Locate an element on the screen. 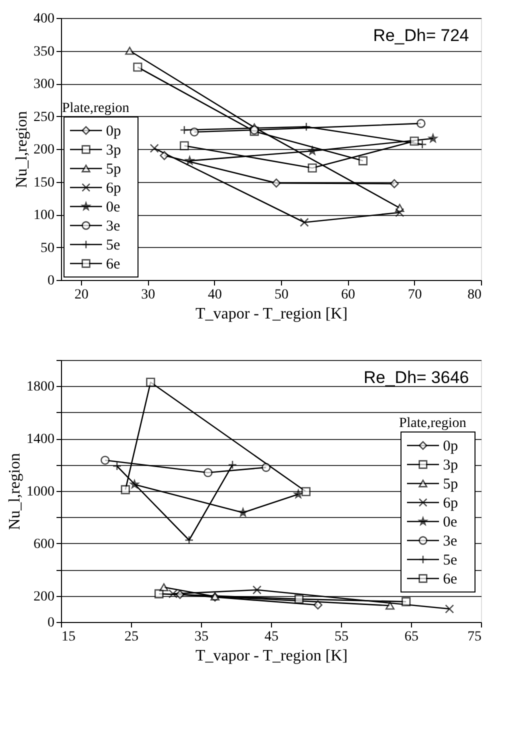  y-tick-label: 300 is located at coordinates (44, 84).